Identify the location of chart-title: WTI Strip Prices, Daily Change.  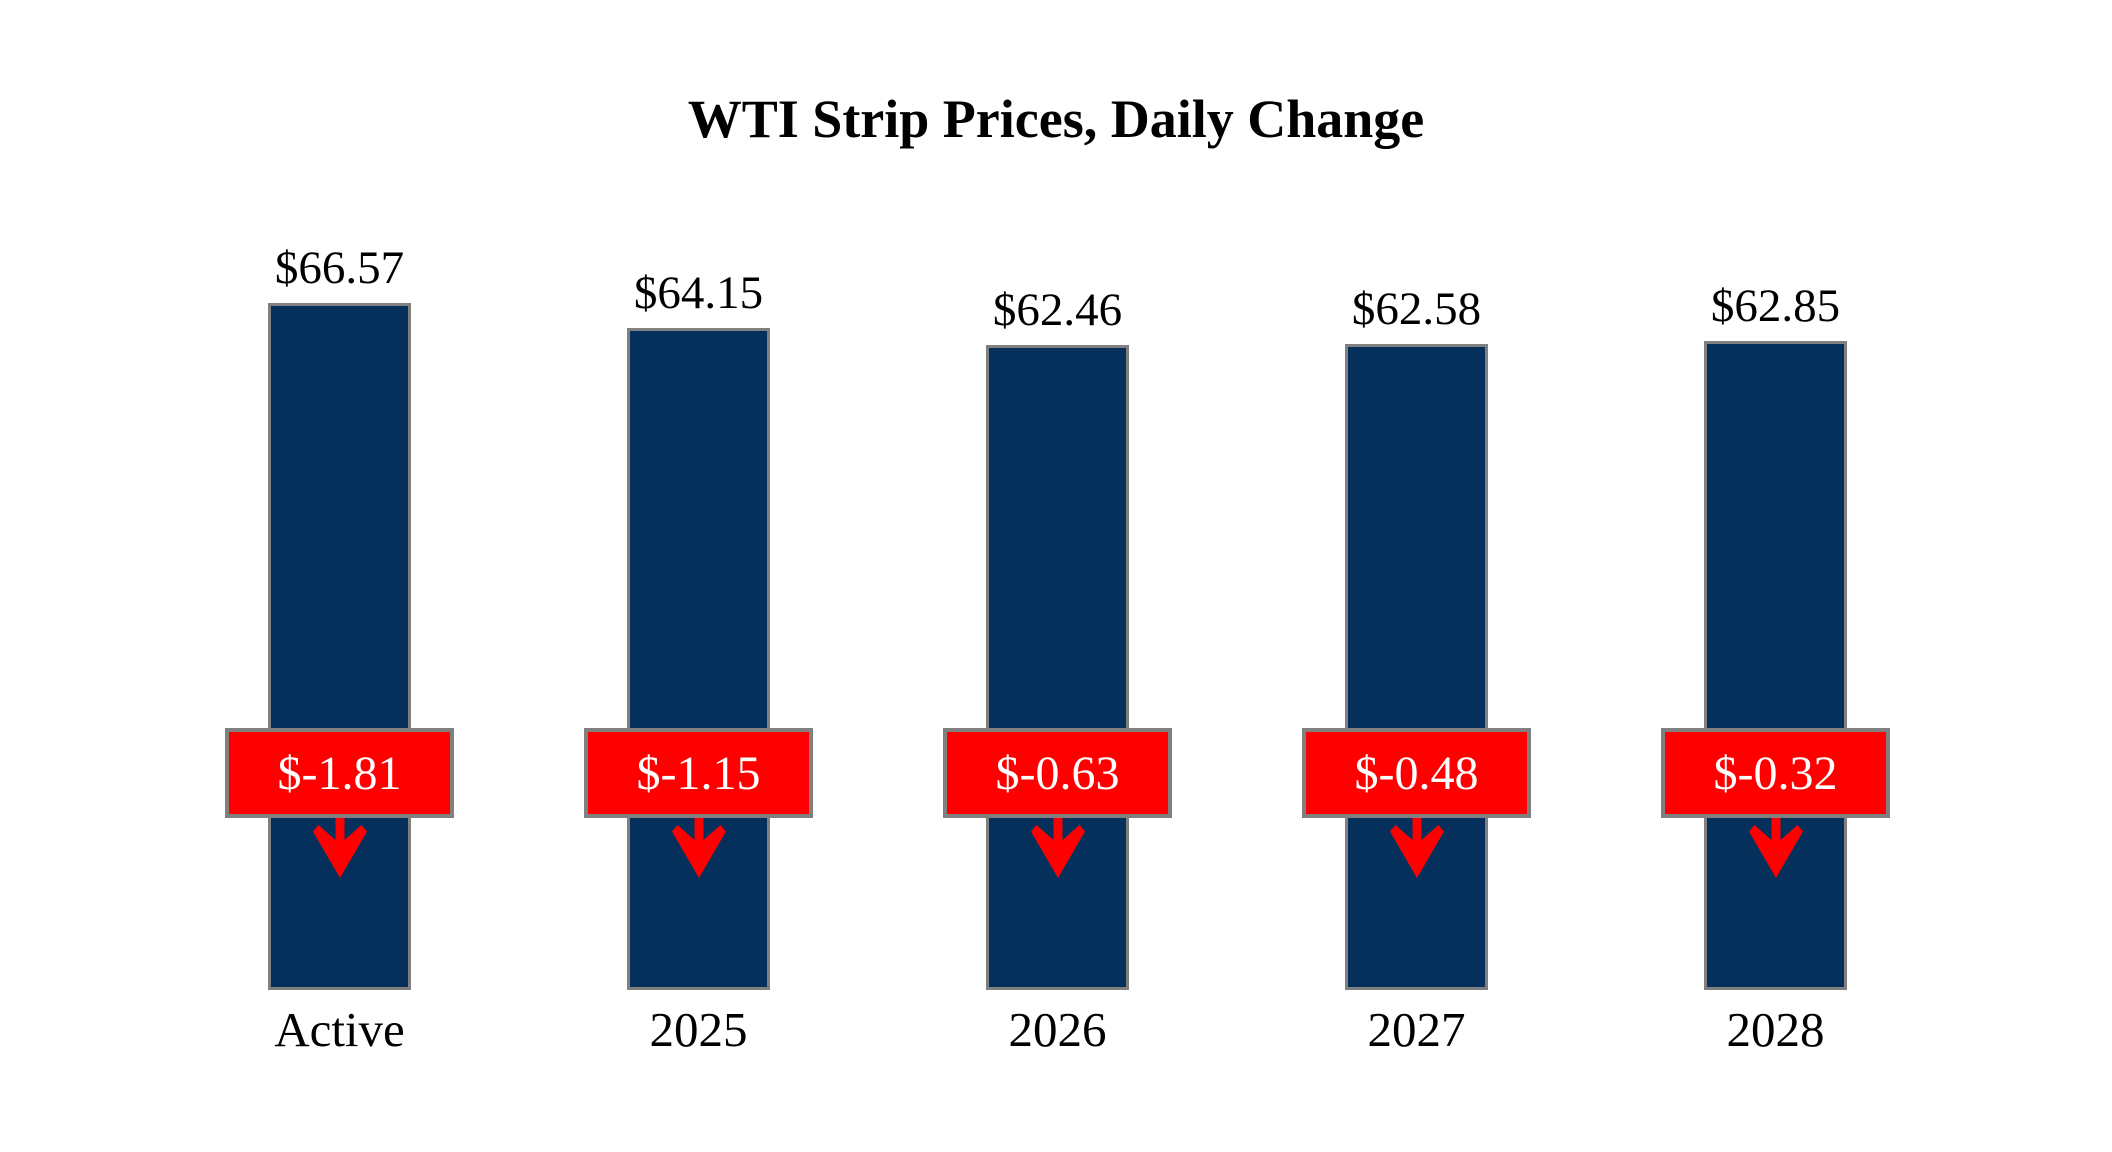
(1056, 119).